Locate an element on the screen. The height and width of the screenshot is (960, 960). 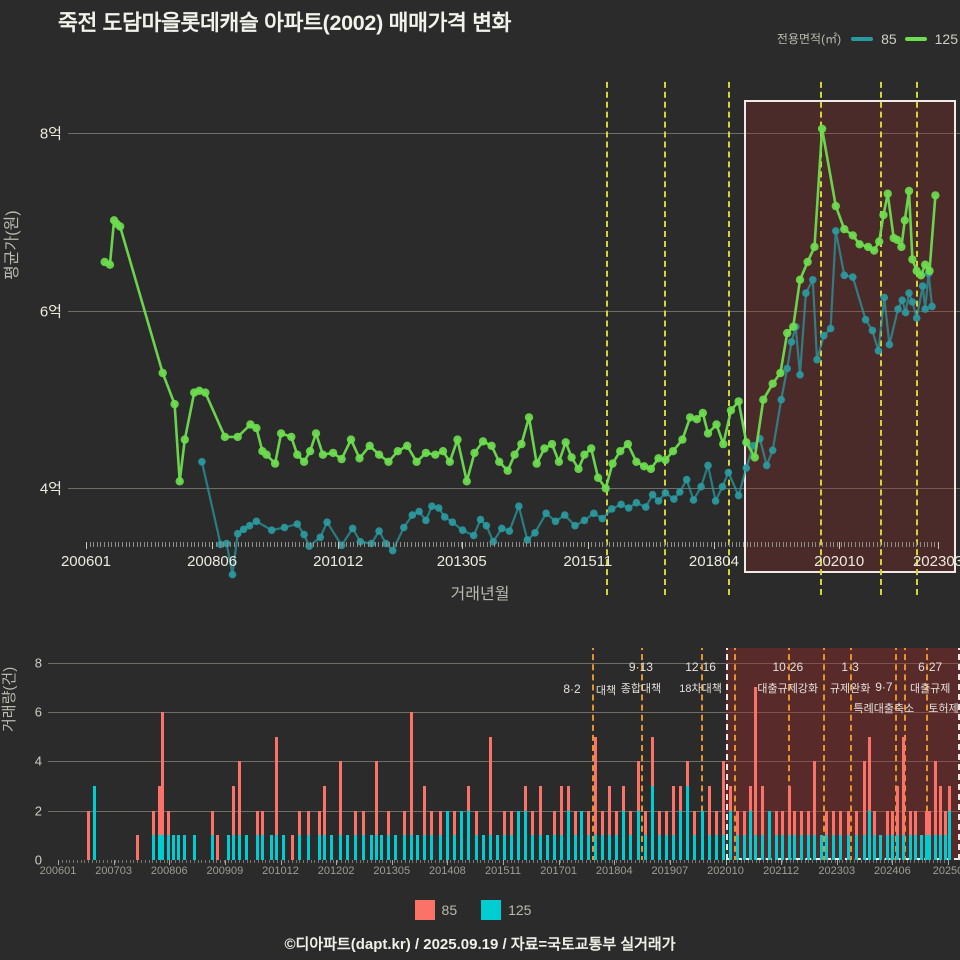
volume-annotation-date: 1·3 is located at coordinates (850, 667).